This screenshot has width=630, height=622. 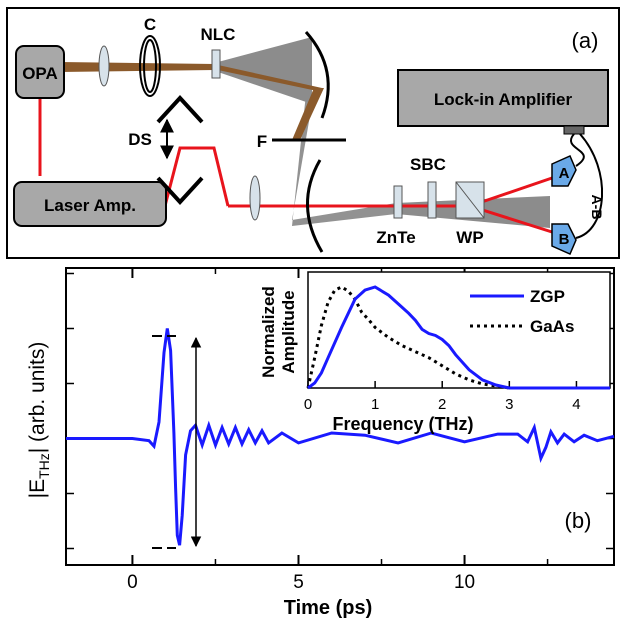 I want to click on detector-a-label: A, so click(x=564, y=173).